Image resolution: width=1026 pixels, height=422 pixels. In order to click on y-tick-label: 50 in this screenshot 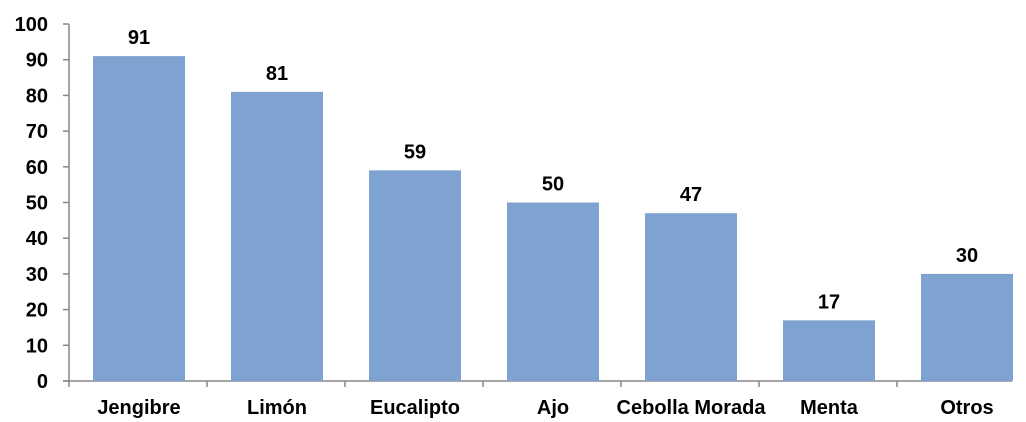, I will do `click(37, 204)`.